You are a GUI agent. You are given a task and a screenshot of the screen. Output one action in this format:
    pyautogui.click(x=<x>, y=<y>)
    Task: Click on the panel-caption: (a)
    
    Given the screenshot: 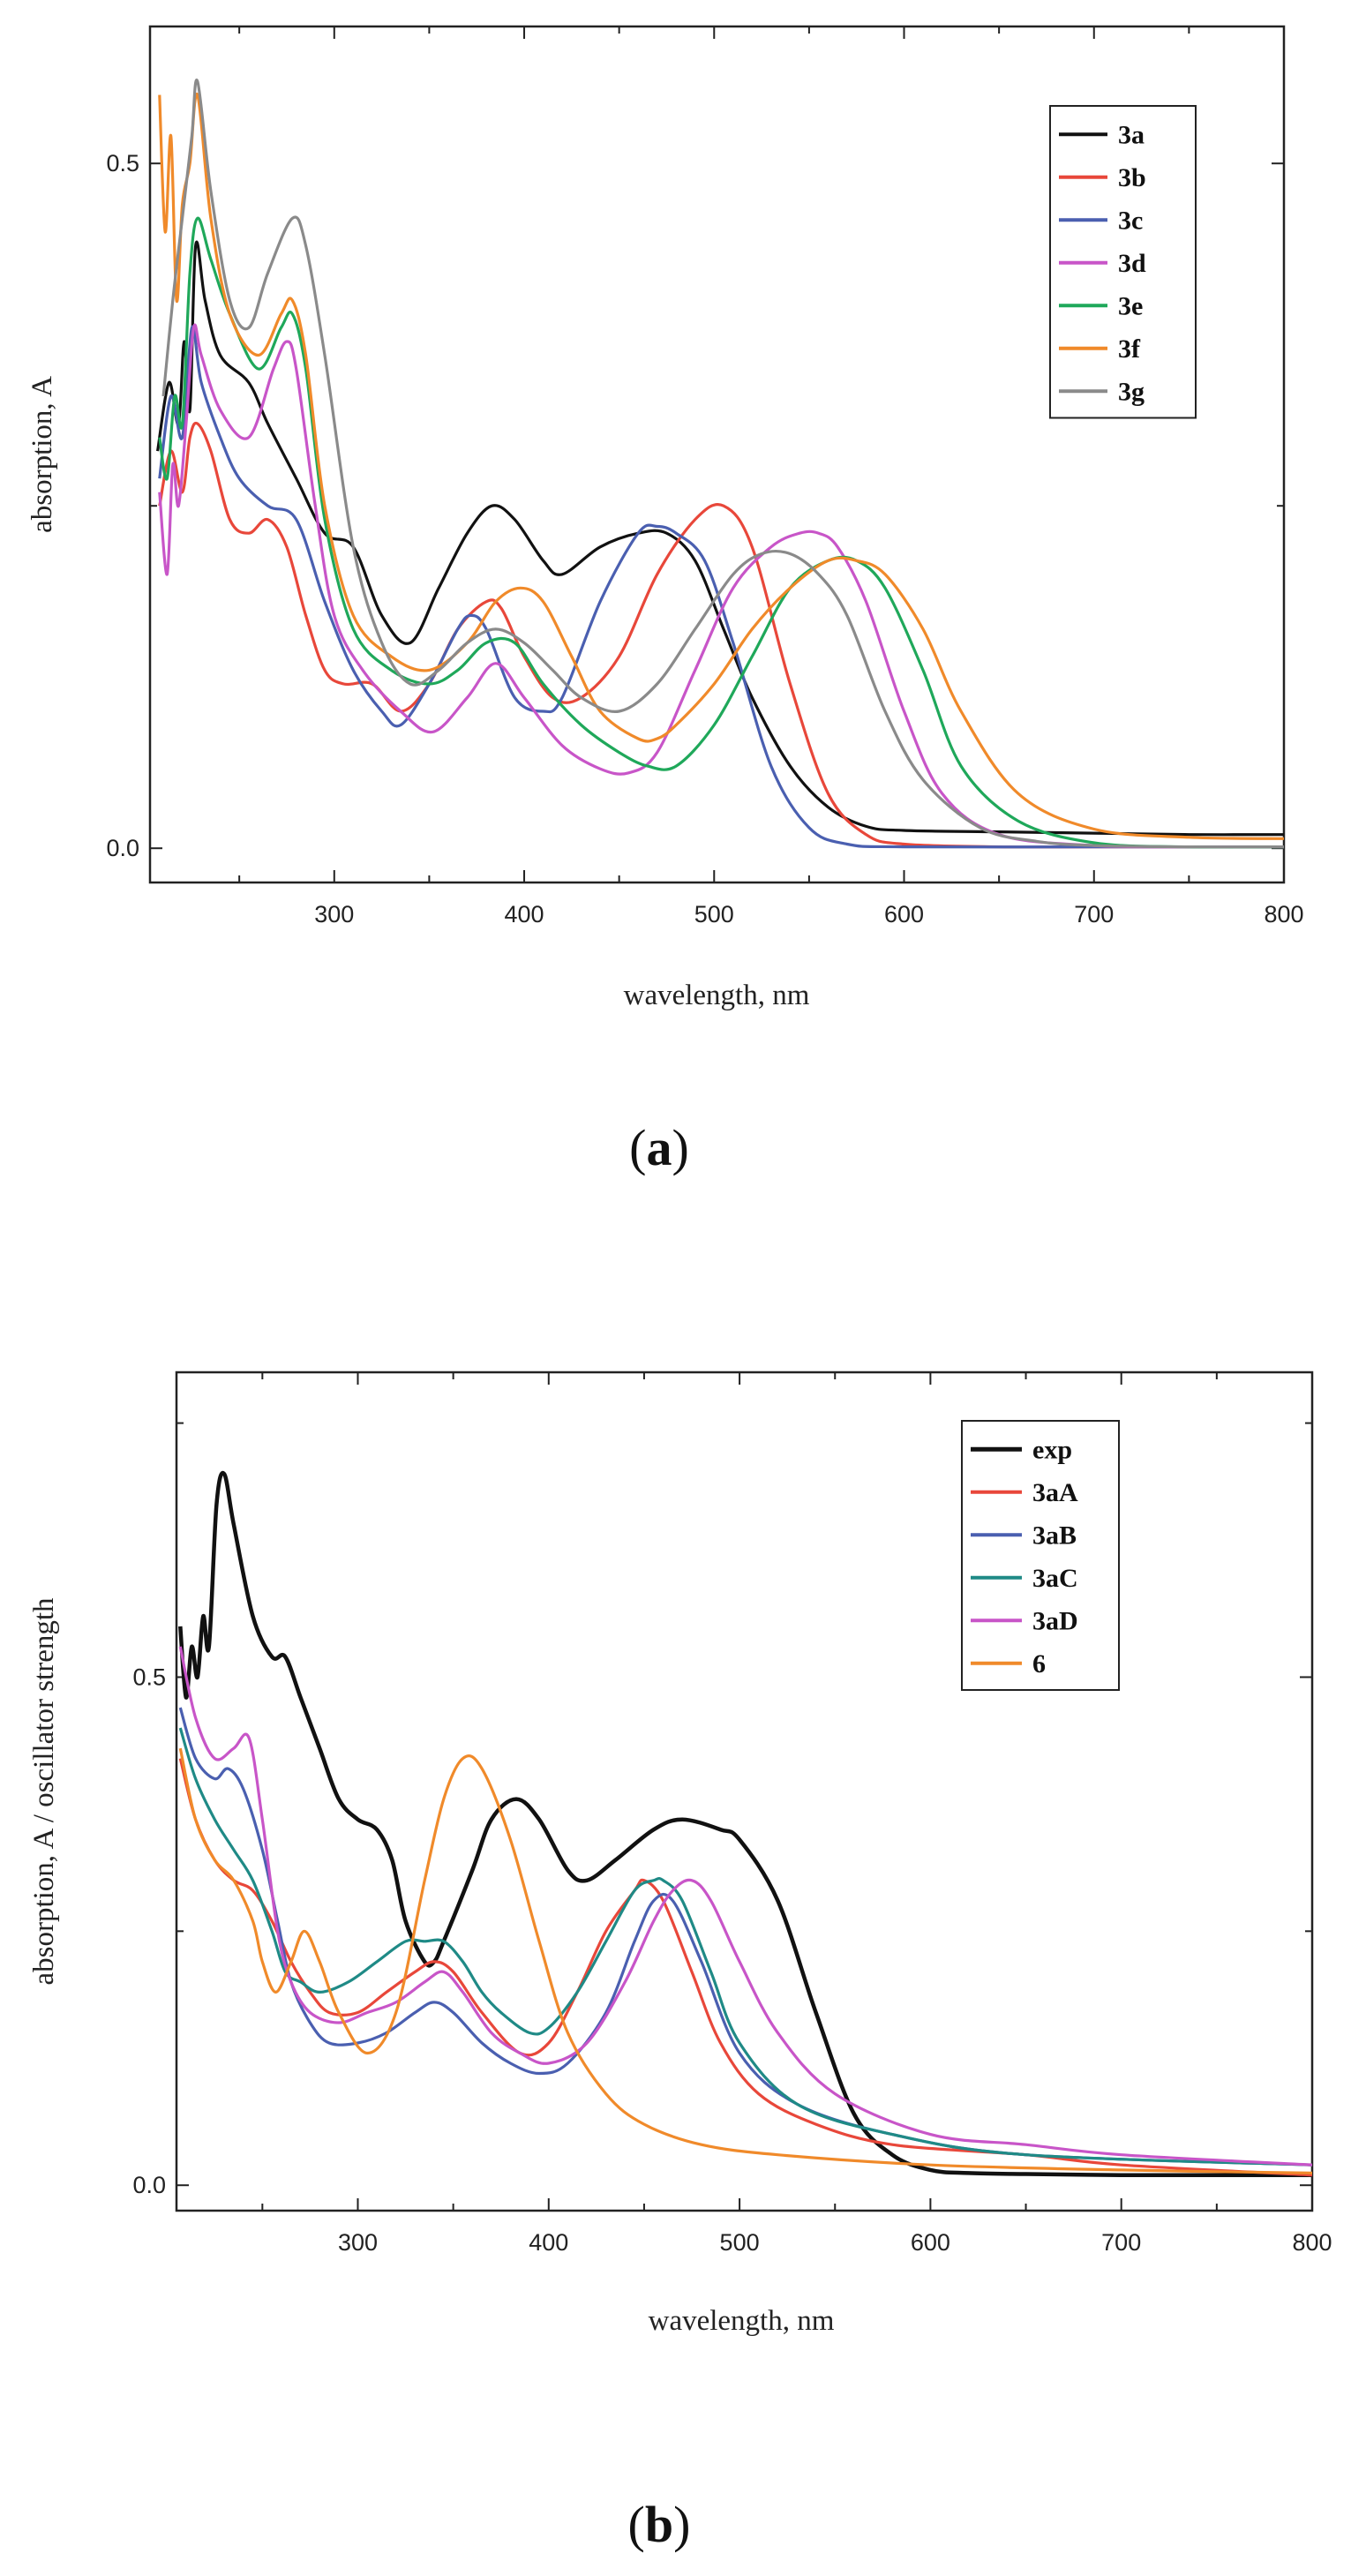 What is the action you would take?
    pyautogui.click(x=659, y=1147)
    